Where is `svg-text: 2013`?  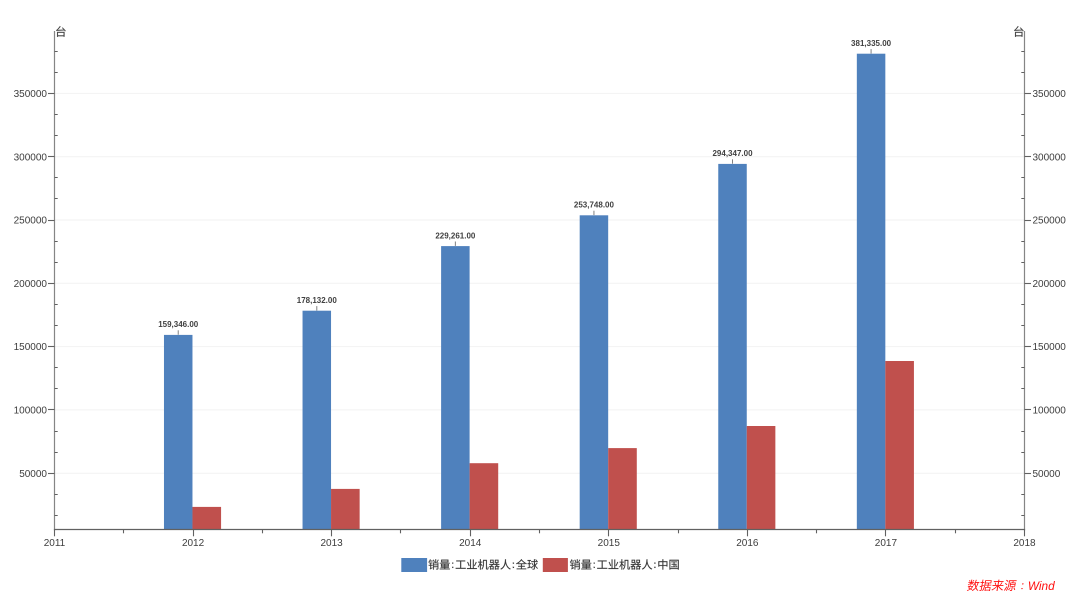 svg-text: 2013 is located at coordinates (332, 543).